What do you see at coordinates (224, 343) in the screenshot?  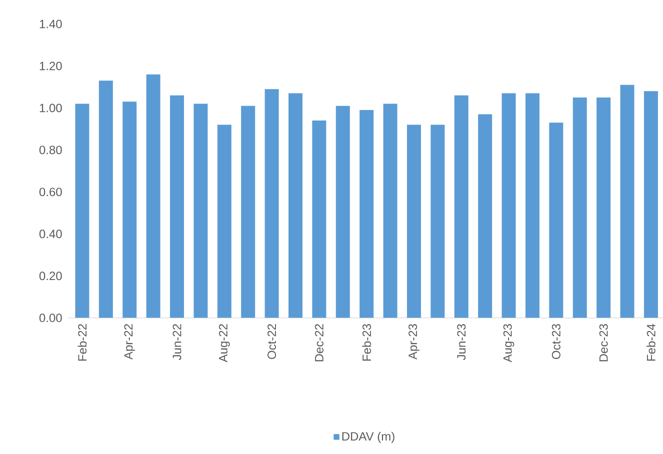 I see `x-tick-label: Aug-22` at bounding box center [224, 343].